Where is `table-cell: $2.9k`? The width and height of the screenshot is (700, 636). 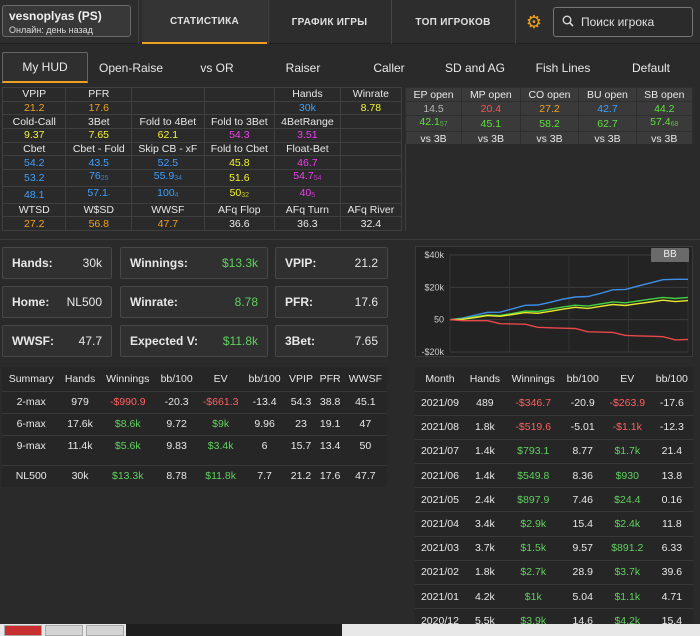 table-cell: $2.9k is located at coordinates (533, 524).